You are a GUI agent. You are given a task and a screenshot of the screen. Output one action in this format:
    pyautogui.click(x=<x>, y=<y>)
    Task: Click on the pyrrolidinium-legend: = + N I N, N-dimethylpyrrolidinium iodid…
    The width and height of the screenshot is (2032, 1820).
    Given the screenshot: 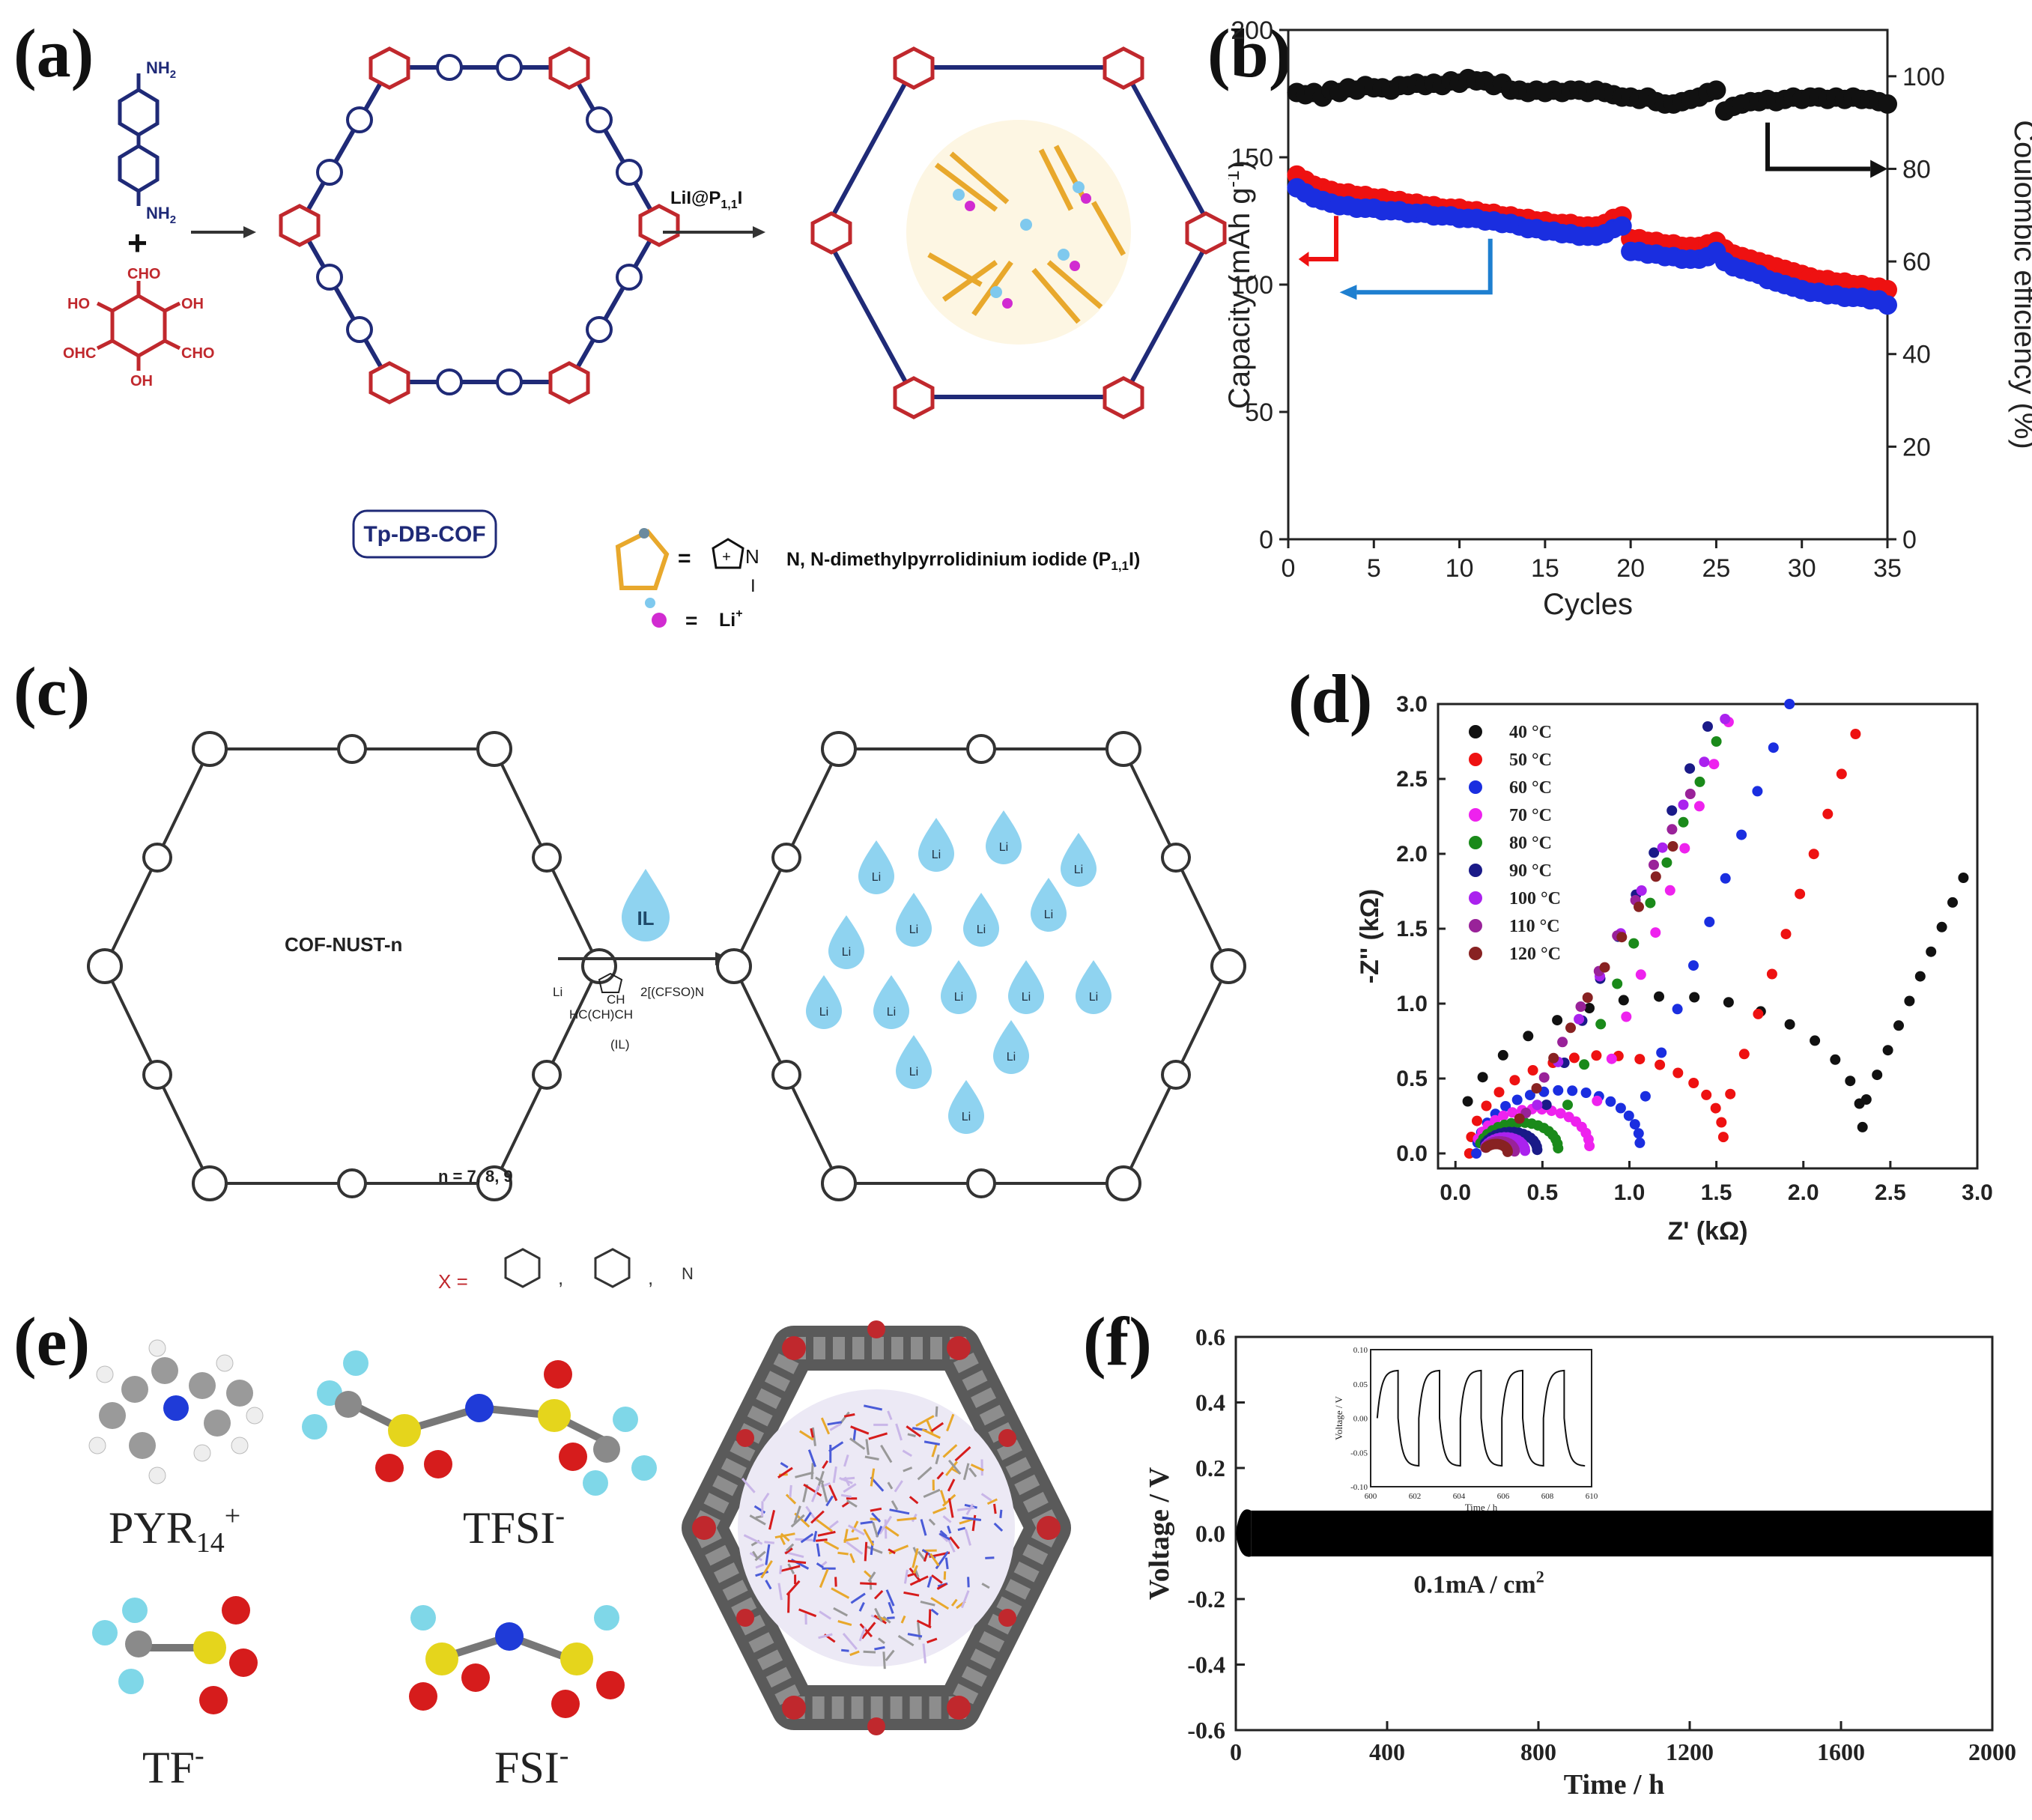 What is the action you would take?
    pyautogui.click(x=877, y=568)
    